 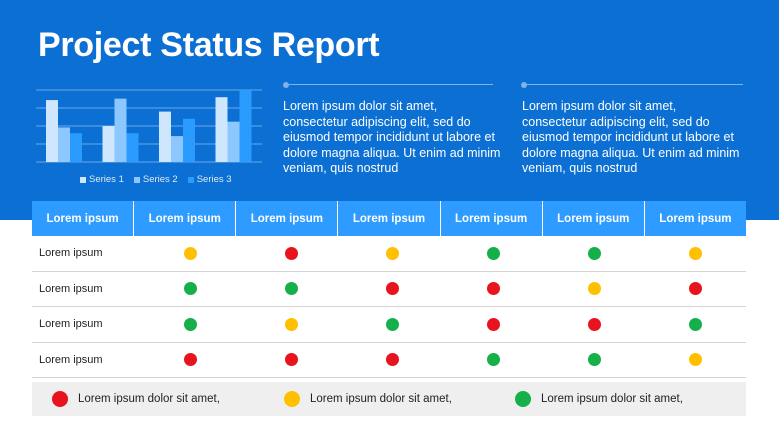 I want to click on chart-legend-item: Series 2, so click(x=155, y=179).